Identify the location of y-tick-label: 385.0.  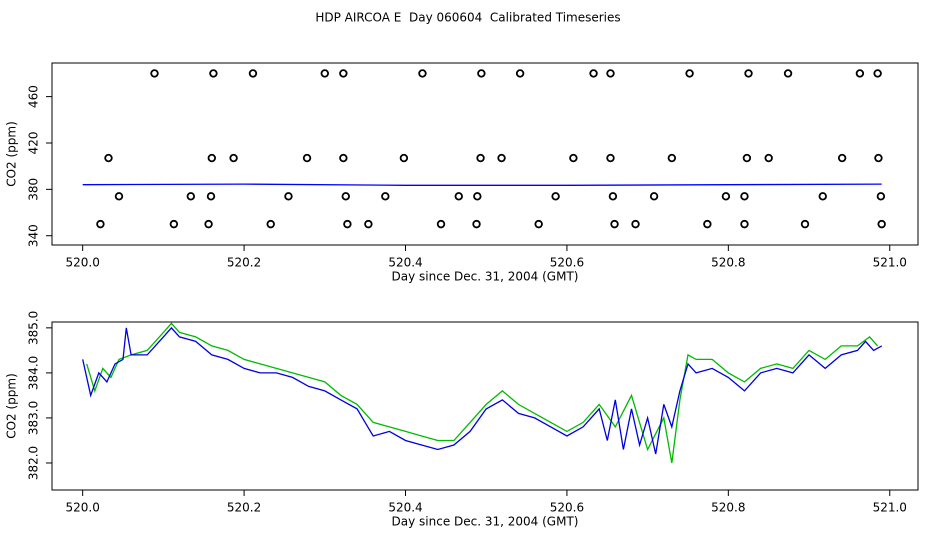
(34, 328).